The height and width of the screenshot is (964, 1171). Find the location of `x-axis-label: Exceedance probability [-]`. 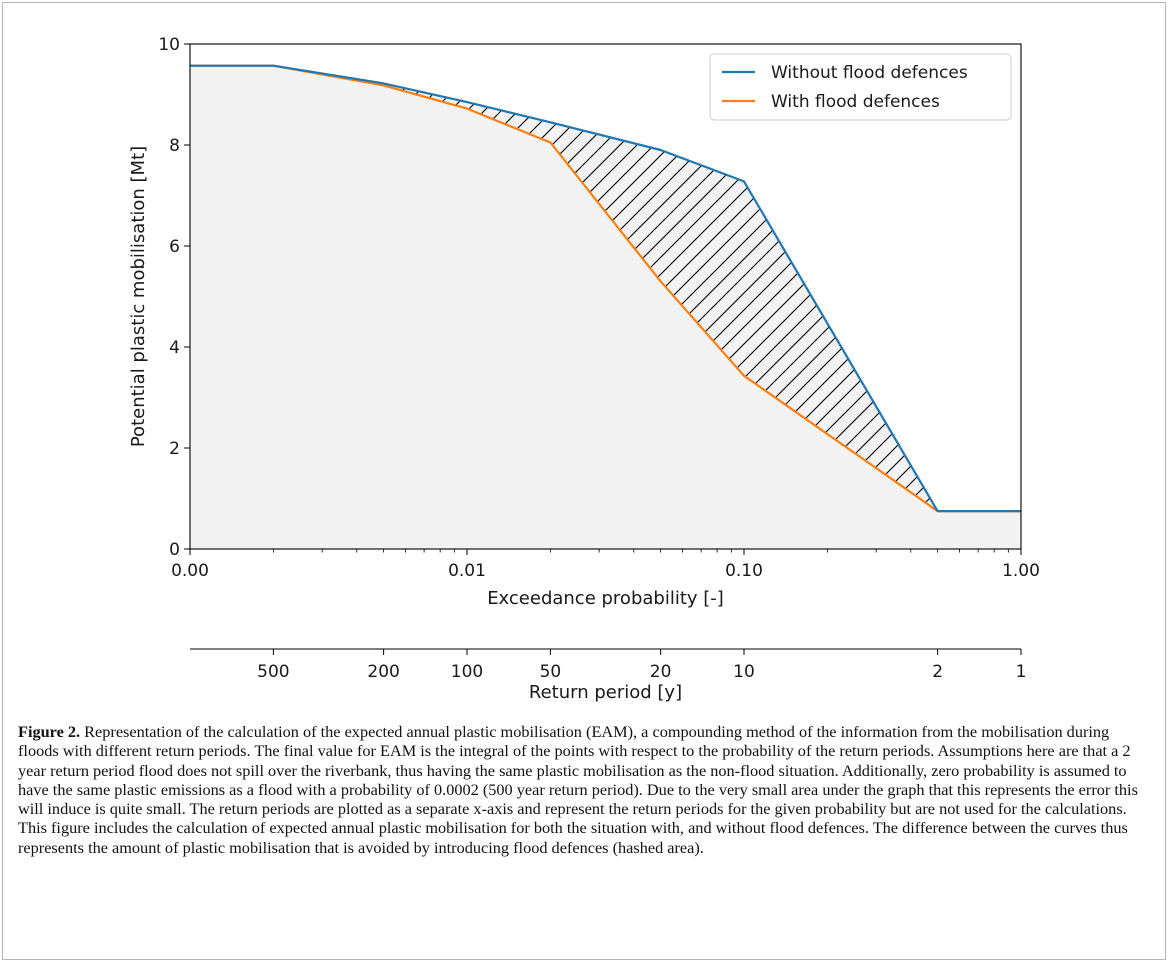

x-axis-label: Exceedance probability [-] is located at coordinates (605, 598).